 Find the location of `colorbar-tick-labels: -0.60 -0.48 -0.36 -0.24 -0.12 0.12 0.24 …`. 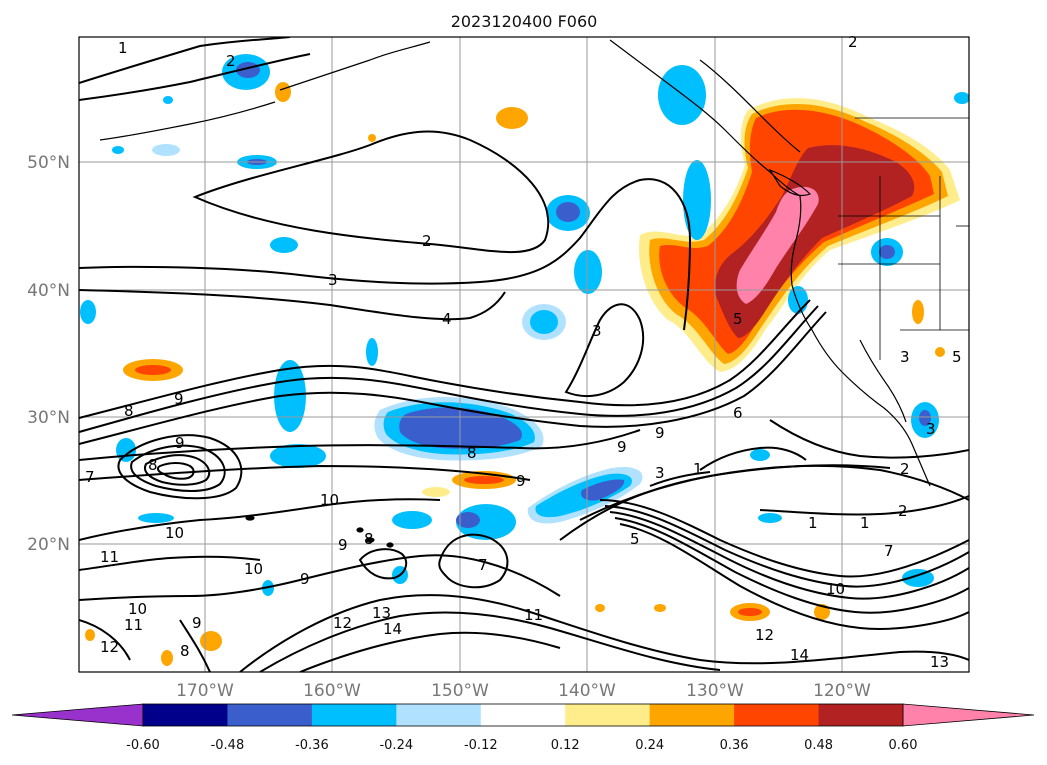

colorbar-tick-labels: -0.60 -0.48 -0.36 -0.24 -0.12 0.12 0.24 … is located at coordinates (521, 745).